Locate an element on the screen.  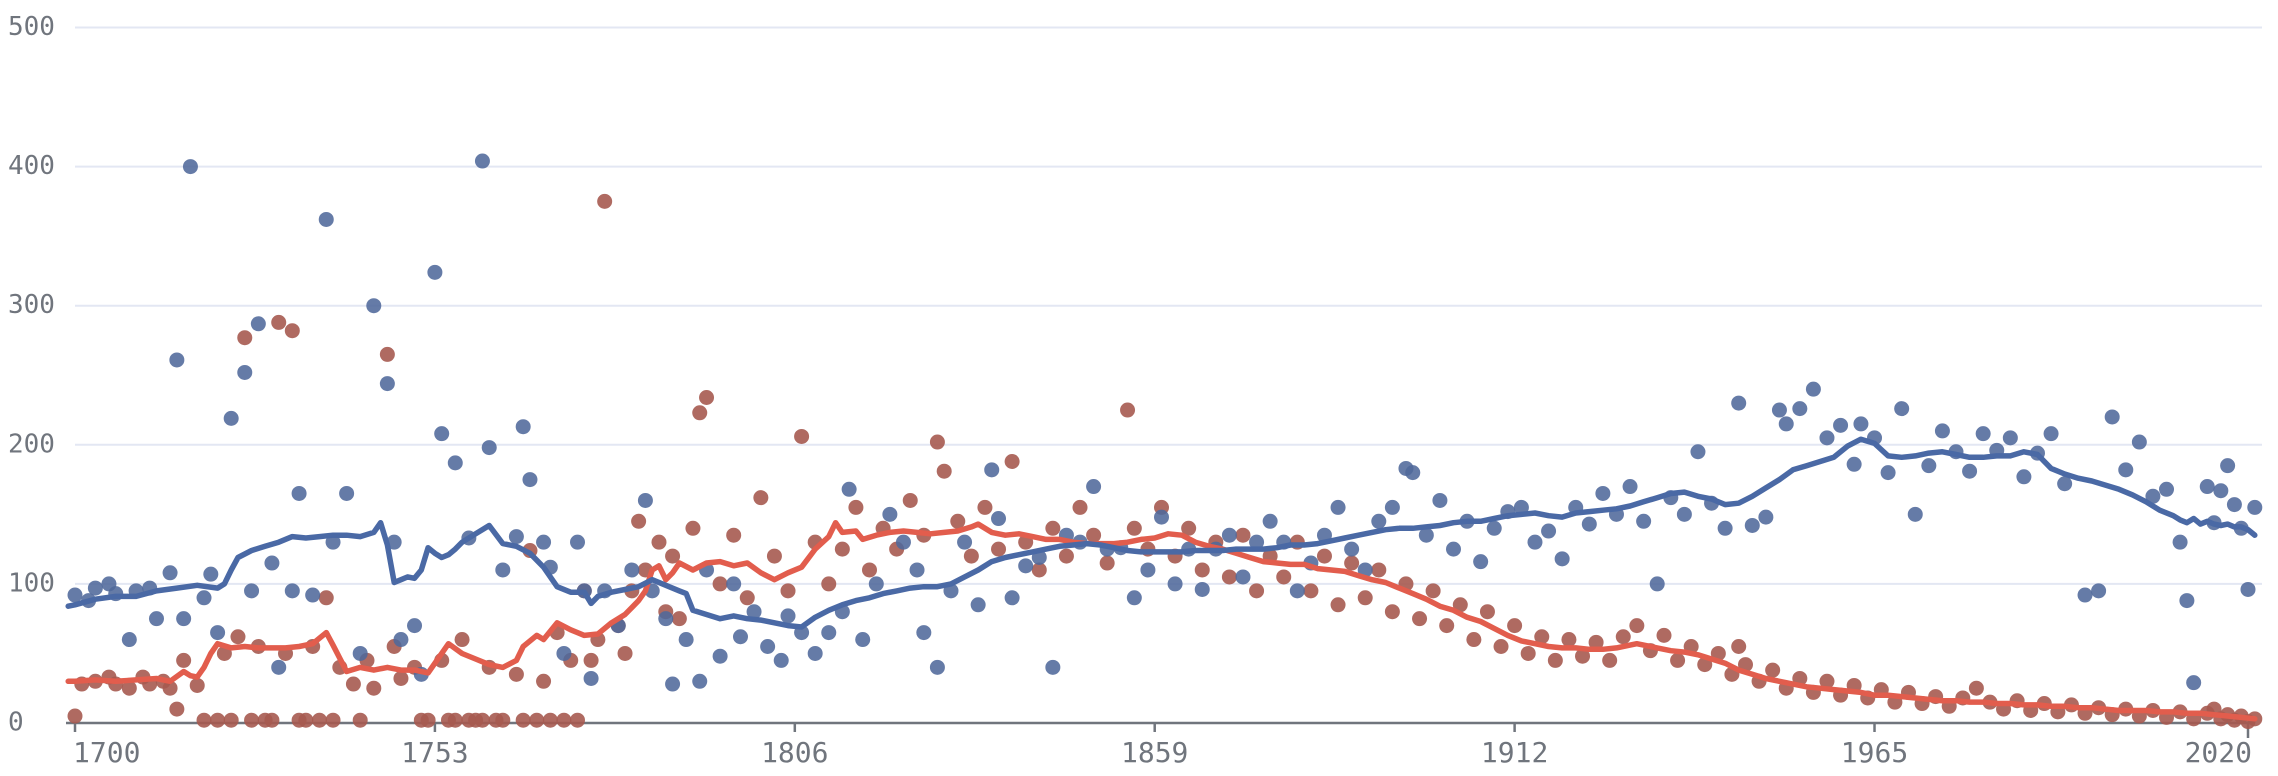
x-tick-label: 1965 is located at coordinates (1874, 752).